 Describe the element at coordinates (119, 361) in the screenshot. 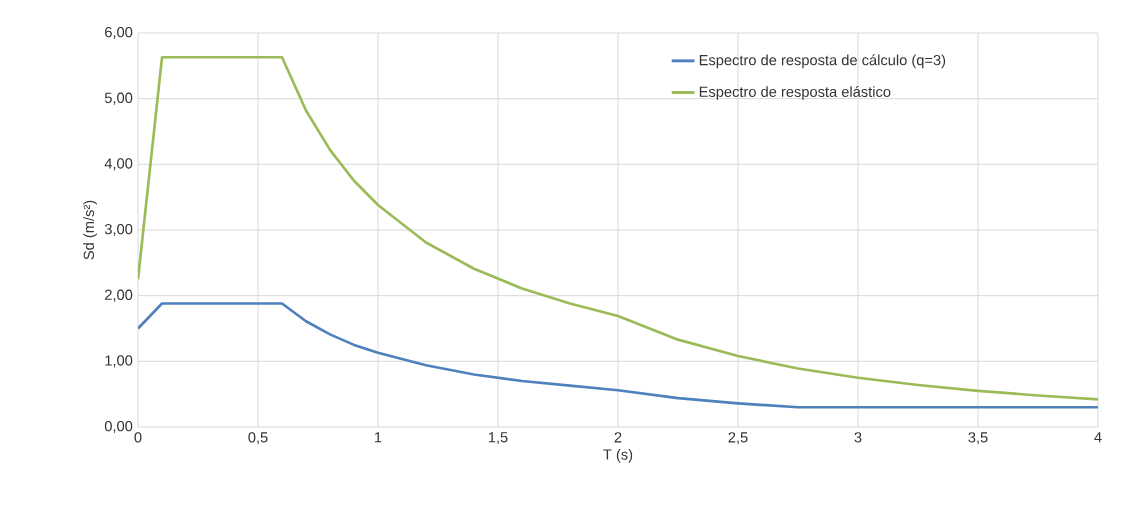

I see `y-tick-label: 1,00` at that location.